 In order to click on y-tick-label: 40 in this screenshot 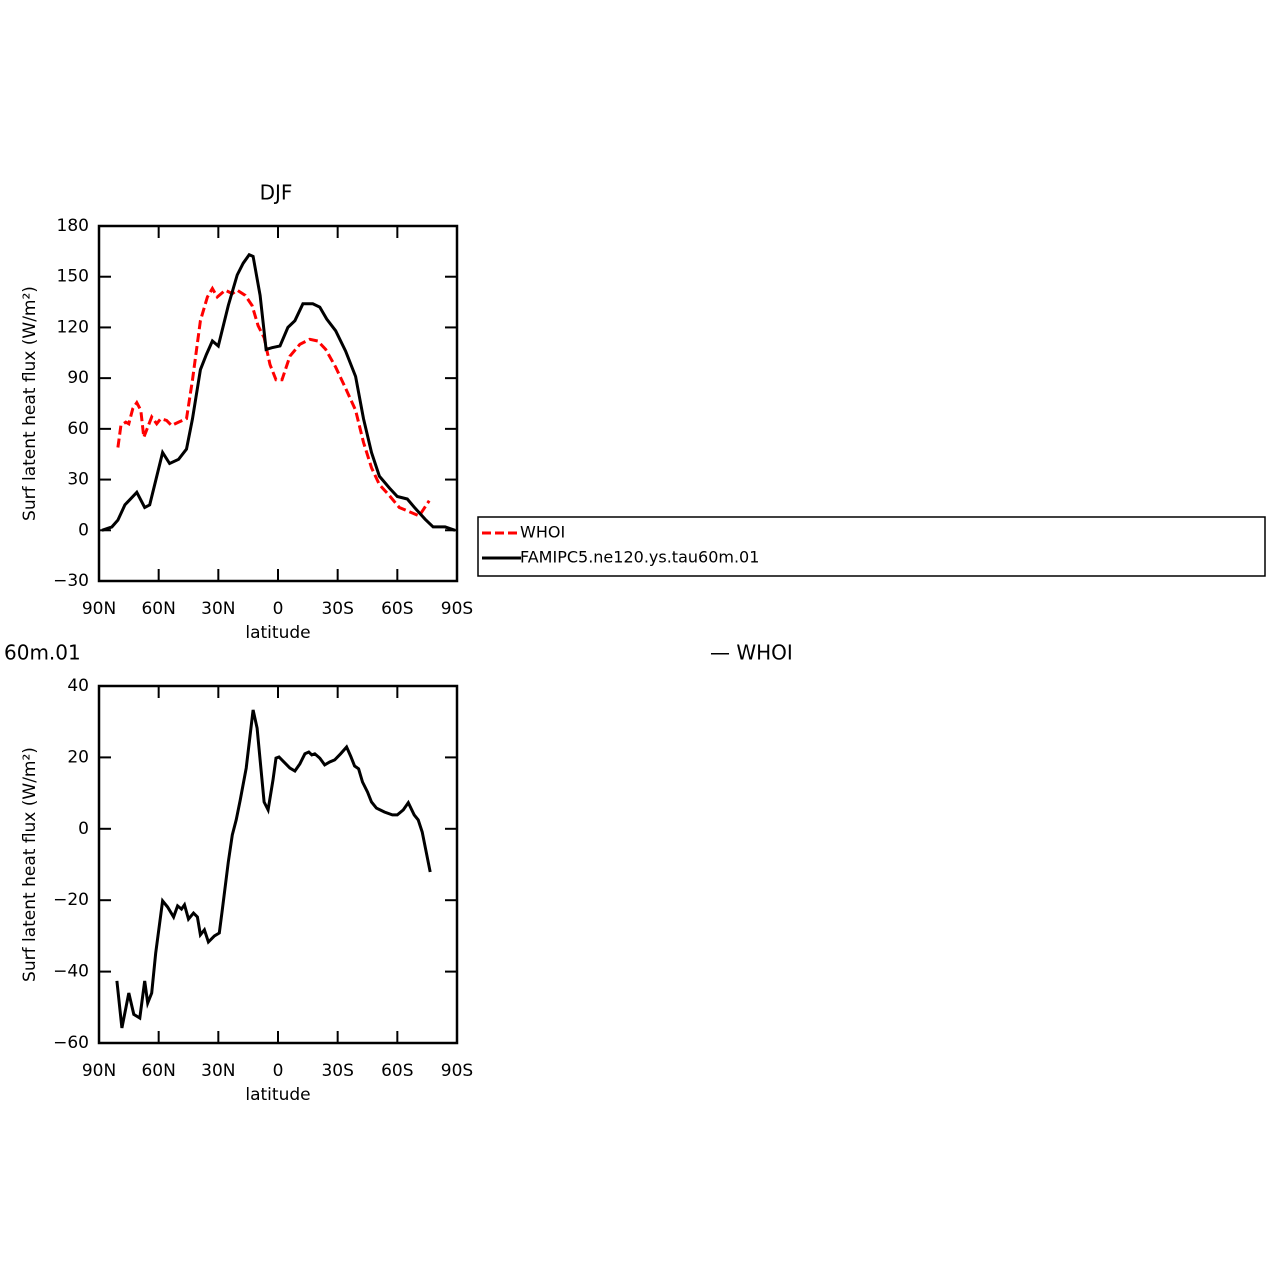, I will do `click(78, 686)`.